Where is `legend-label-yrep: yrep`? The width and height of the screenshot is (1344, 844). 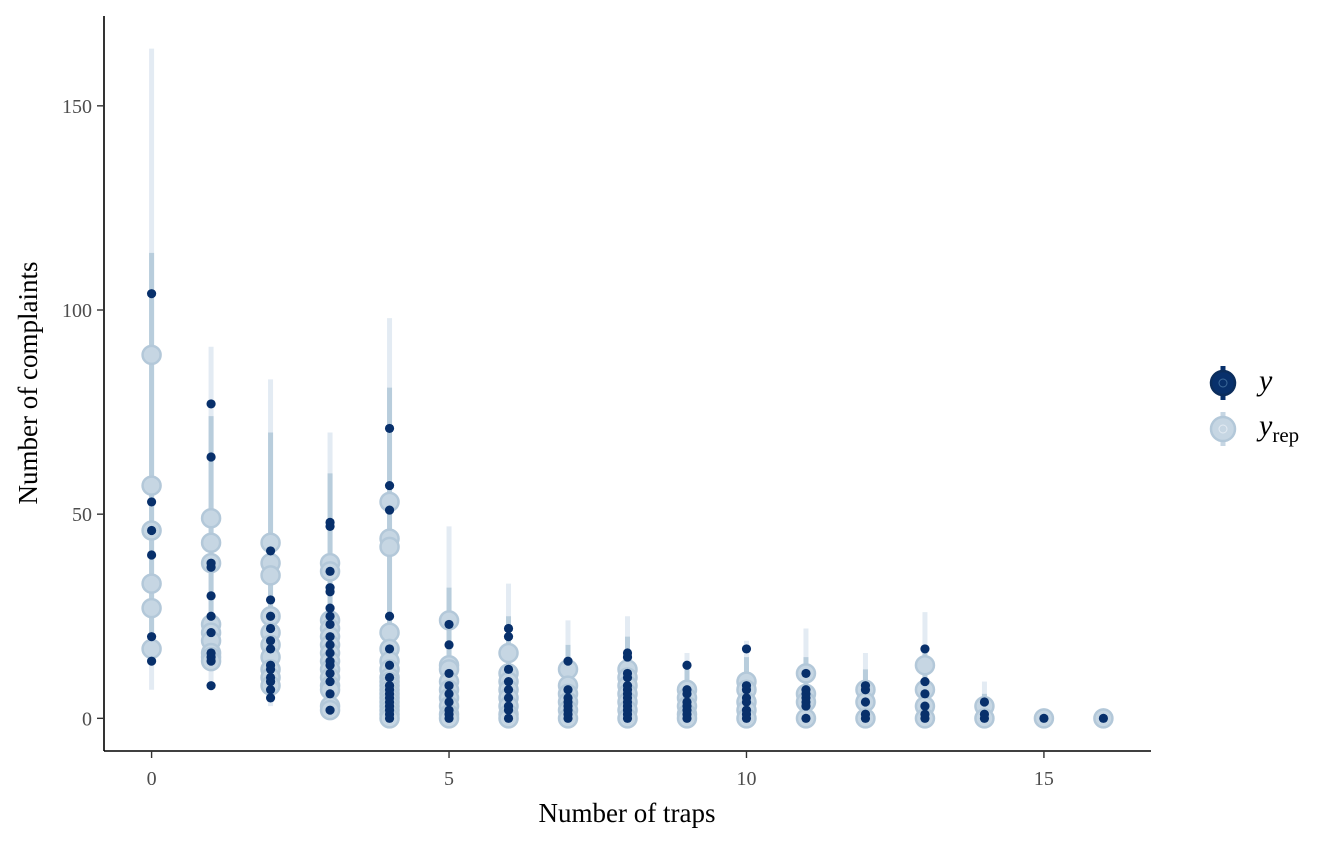 legend-label-yrep: yrep is located at coordinates (1277, 428).